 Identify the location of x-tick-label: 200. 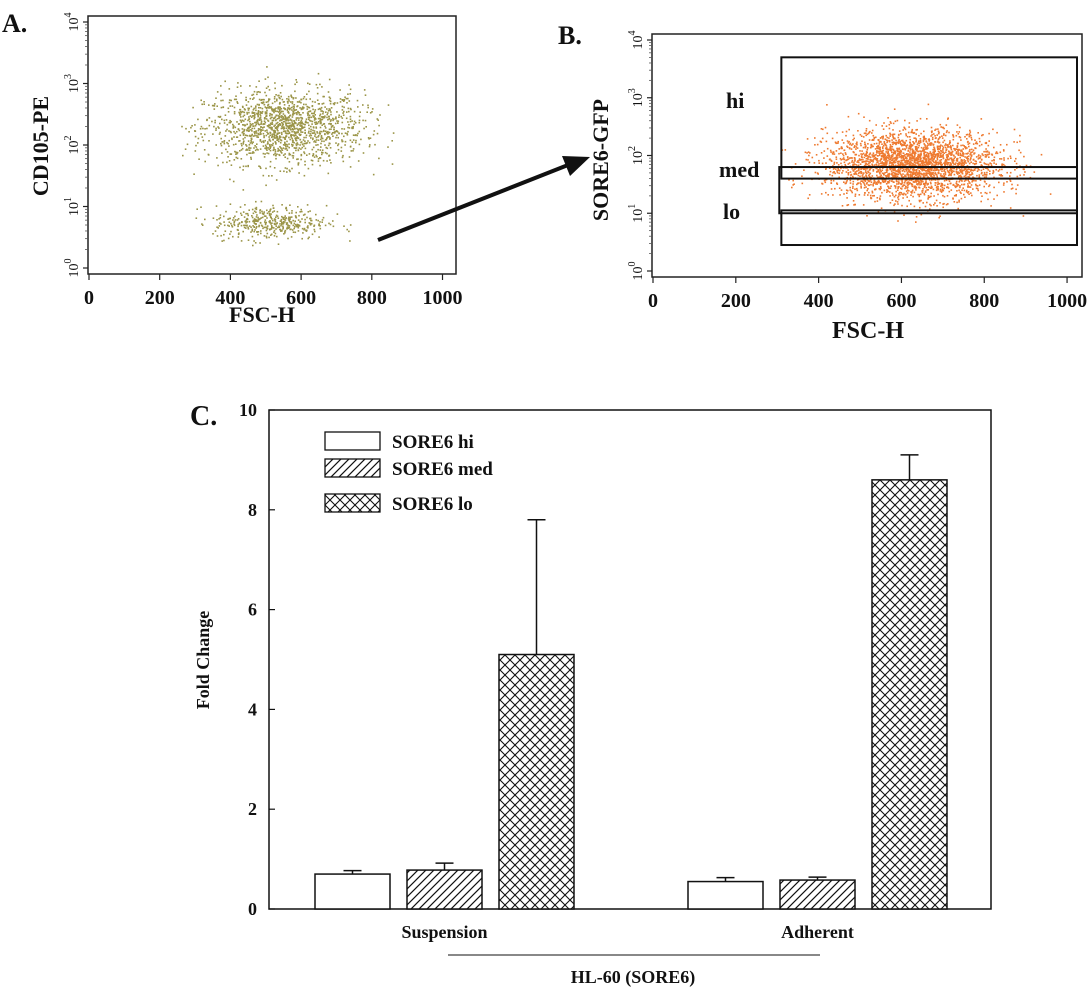
(160, 298).